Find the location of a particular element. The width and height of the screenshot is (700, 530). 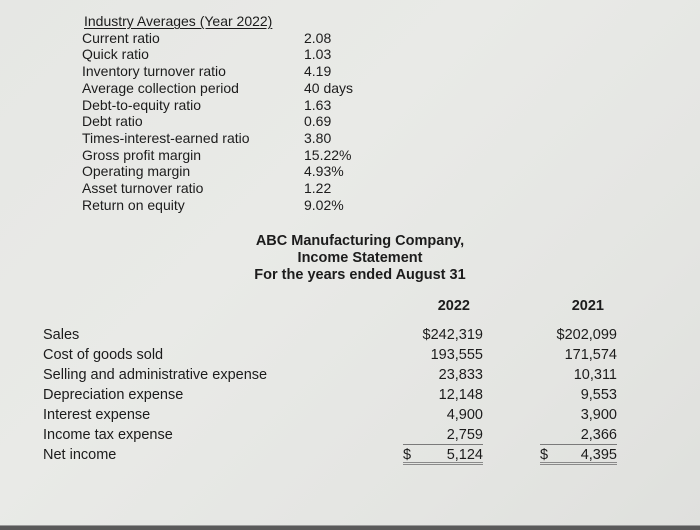

ratio-row: Times-interest-earned ratio 3.80 is located at coordinates (217, 138).